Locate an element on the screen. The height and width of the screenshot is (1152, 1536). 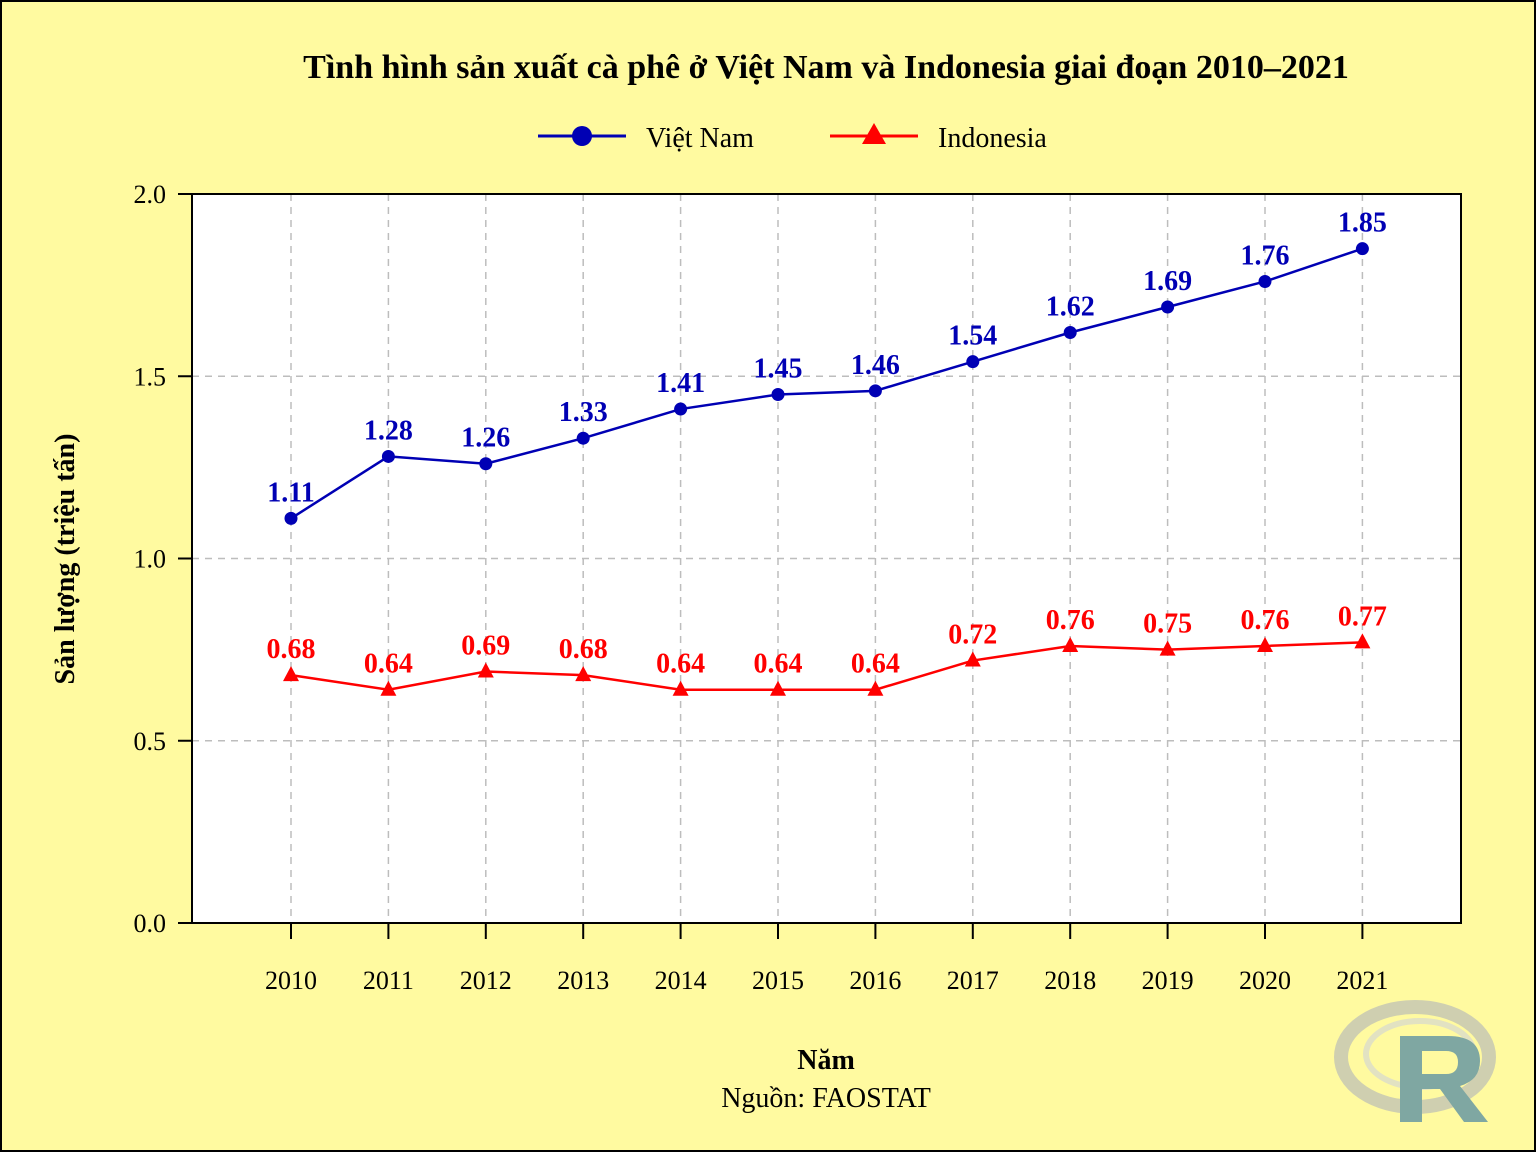
data-label: 0.77 is located at coordinates (1362, 616).